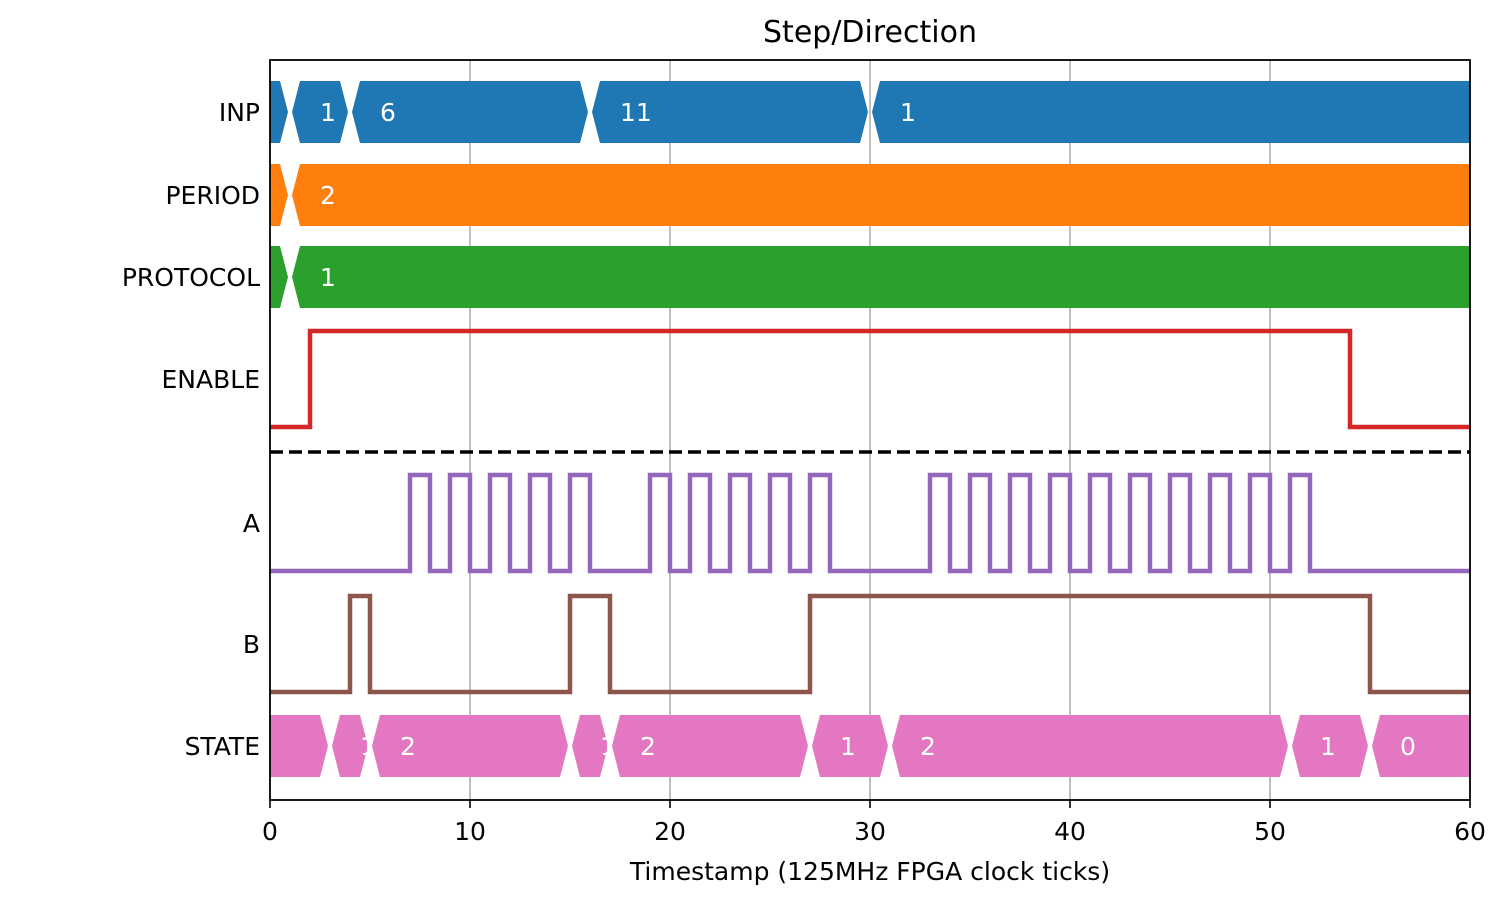  Describe the element at coordinates (212, 195) in the screenshot. I see `signal-label-period: PERIOD` at that location.